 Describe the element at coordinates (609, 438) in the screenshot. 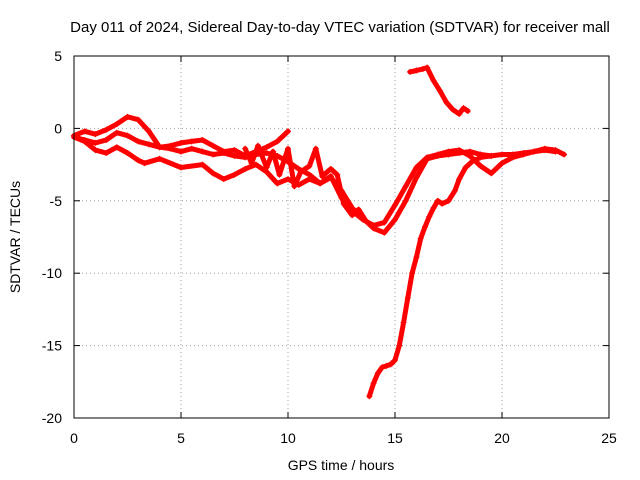

I see `x-tick-label: 25` at that location.